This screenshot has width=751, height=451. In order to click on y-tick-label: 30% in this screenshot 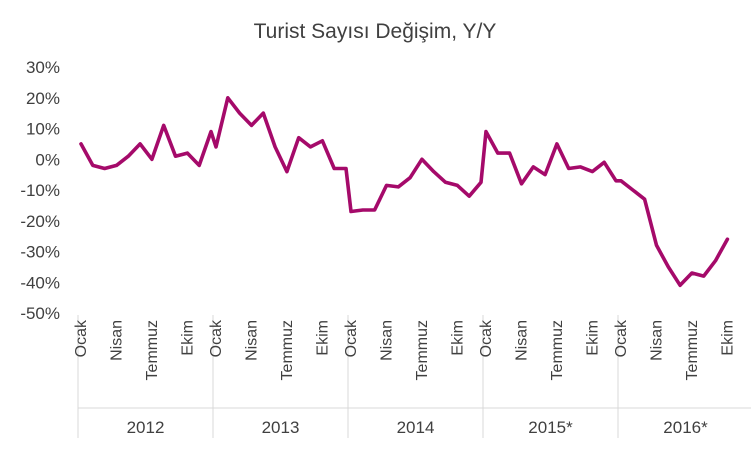, I will do `click(43, 67)`.